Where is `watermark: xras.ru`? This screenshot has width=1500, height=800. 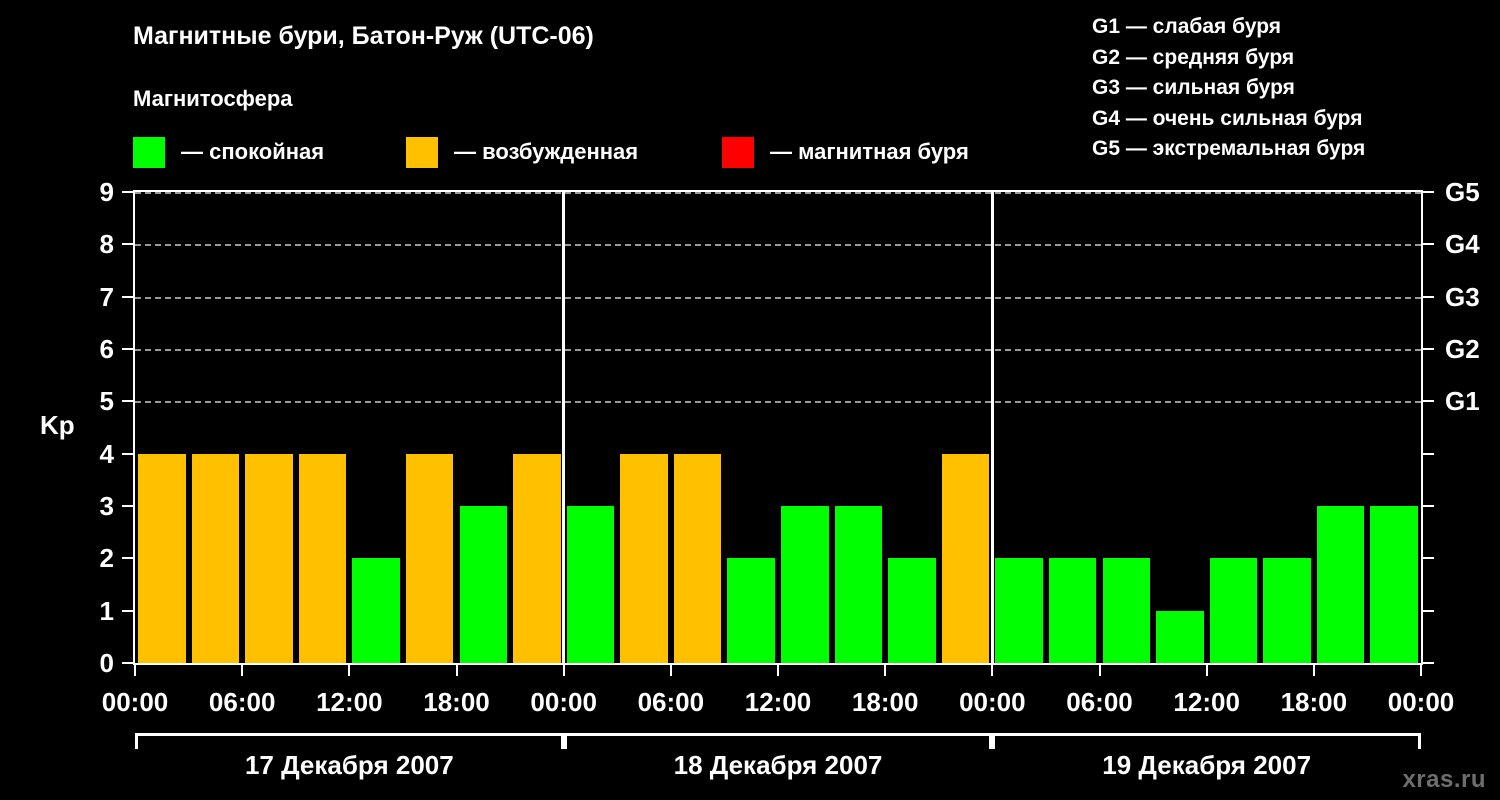
watermark: xras.ru is located at coordinates (1444, 779).